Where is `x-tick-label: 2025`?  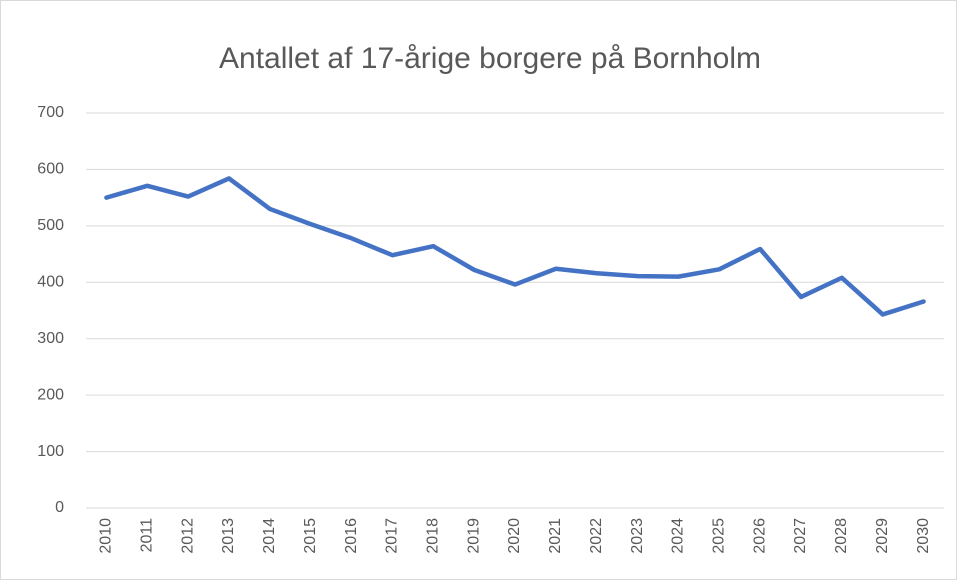 x-tick-label: 2025 is located at coordinates (719, 536).